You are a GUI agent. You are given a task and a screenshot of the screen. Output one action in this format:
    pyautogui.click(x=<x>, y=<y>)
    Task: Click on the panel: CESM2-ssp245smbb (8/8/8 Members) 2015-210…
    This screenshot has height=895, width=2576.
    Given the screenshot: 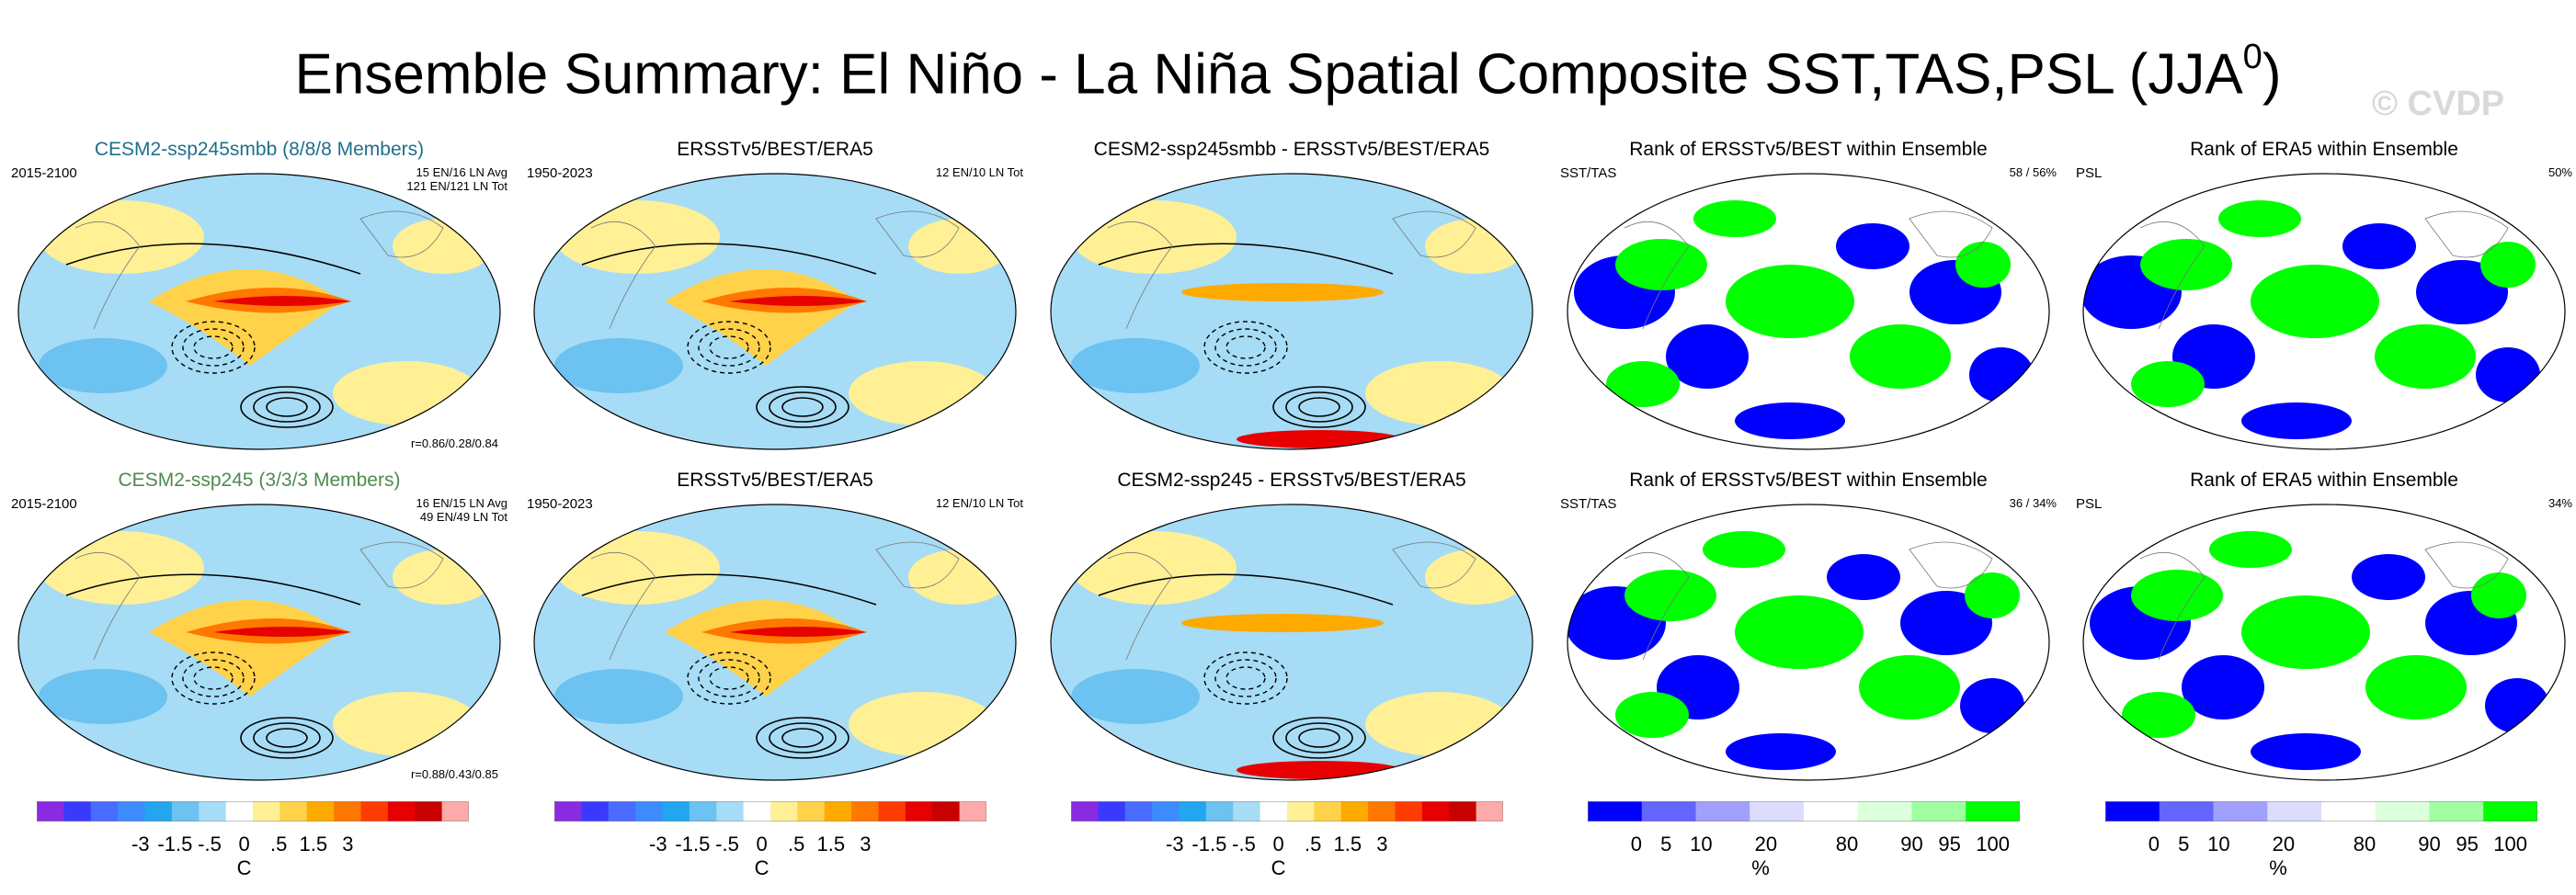 What is the action you would take?
    pyautogui.click(x=259, y=298)
    